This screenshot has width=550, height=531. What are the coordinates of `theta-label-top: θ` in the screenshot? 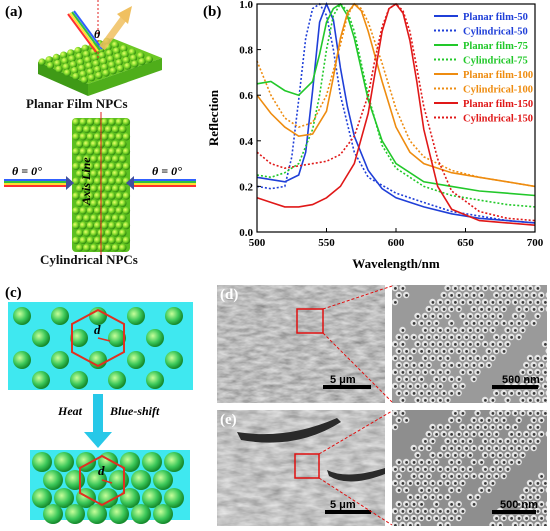 It's located at (97, 34).